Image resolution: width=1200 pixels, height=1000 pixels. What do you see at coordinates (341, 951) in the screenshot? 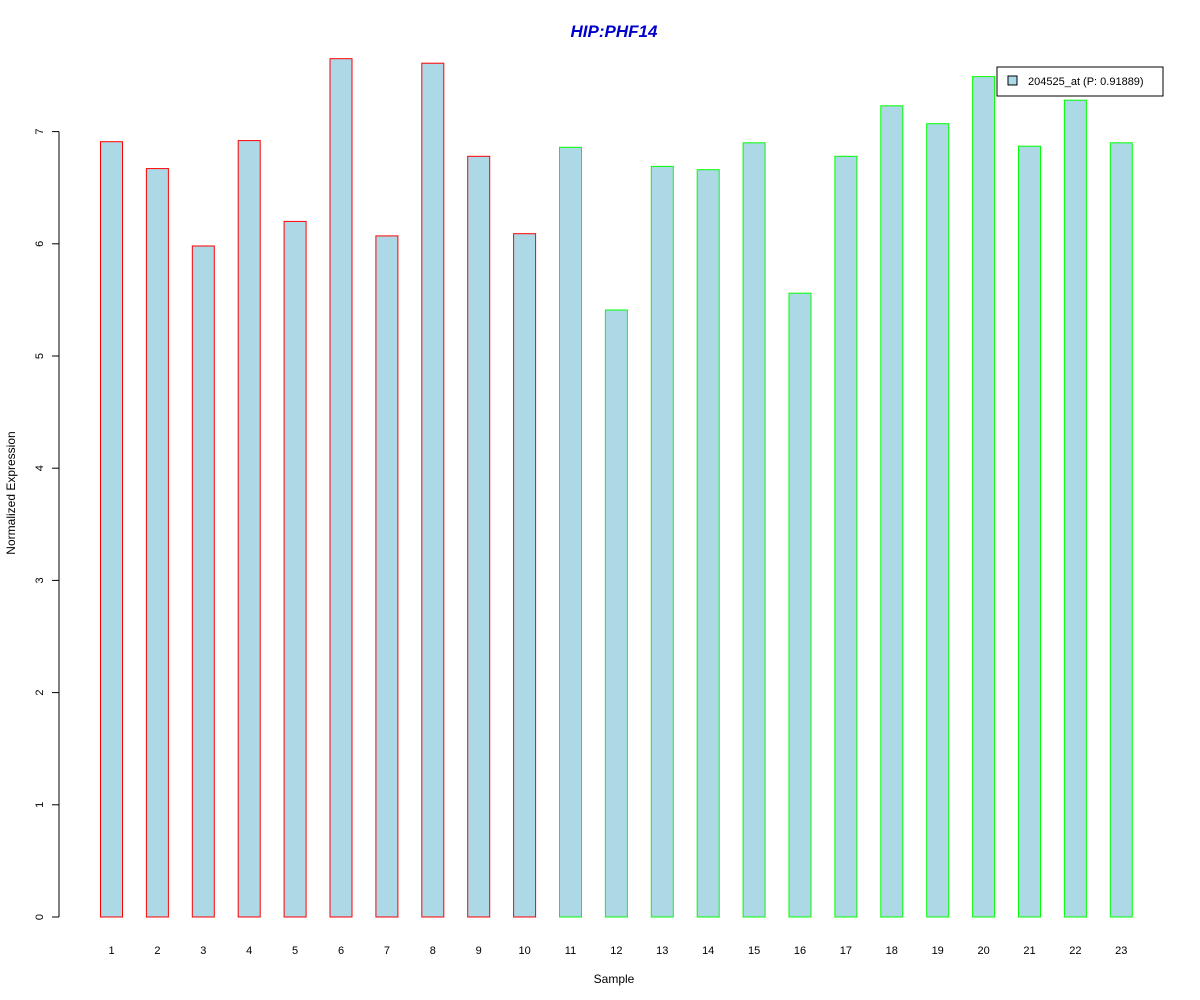
I see `x-tick-label: 6` at bounding box center [341, 951].